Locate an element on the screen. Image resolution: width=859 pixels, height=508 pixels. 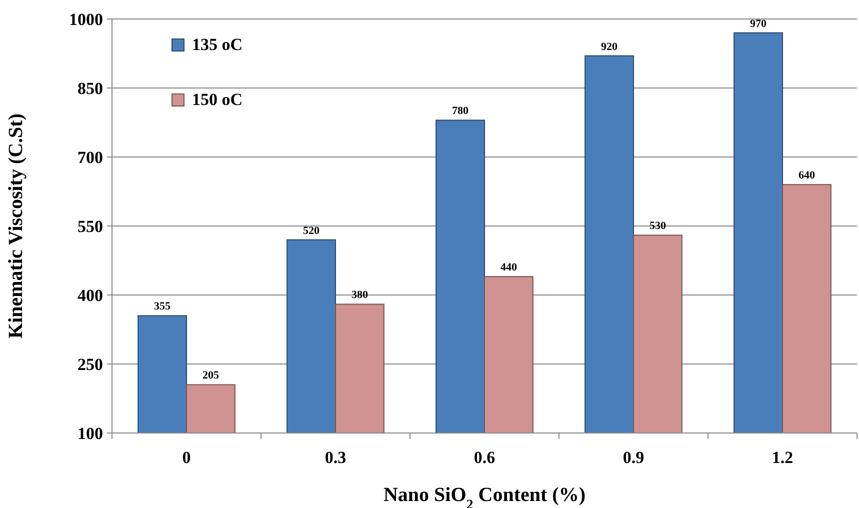
x-tick-label: 0.9 is located at coordinates (633, 457).